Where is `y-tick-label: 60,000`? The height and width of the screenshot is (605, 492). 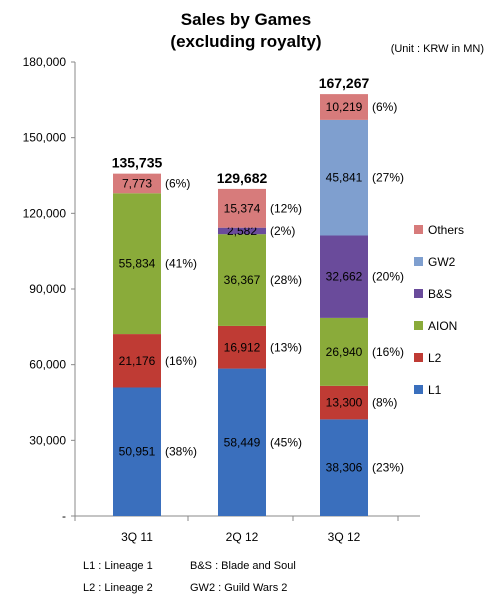
y-tick-label: 60,000 is located at coordinates (47, 365).